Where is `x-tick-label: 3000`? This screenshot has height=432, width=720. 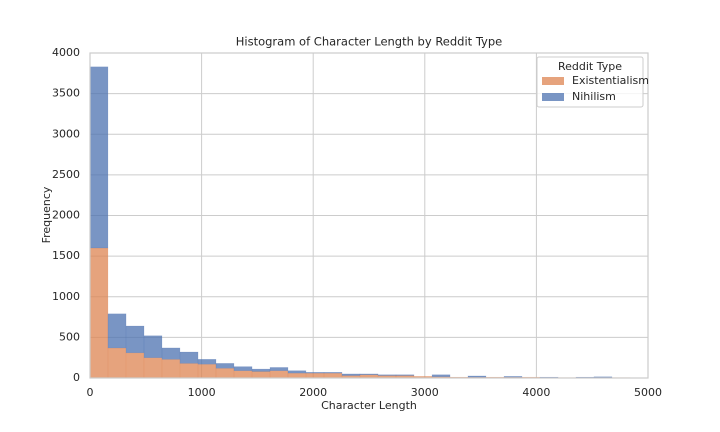
x-tick-label: 3000 is located at coordinates (425, 392).